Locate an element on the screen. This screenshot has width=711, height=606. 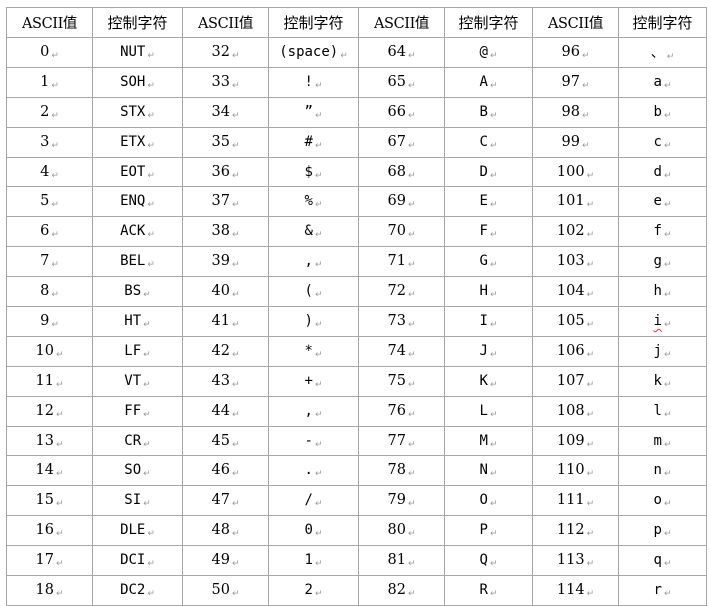
ascii-value-cell: 50 ↵ is located at coordinates (225, 590).